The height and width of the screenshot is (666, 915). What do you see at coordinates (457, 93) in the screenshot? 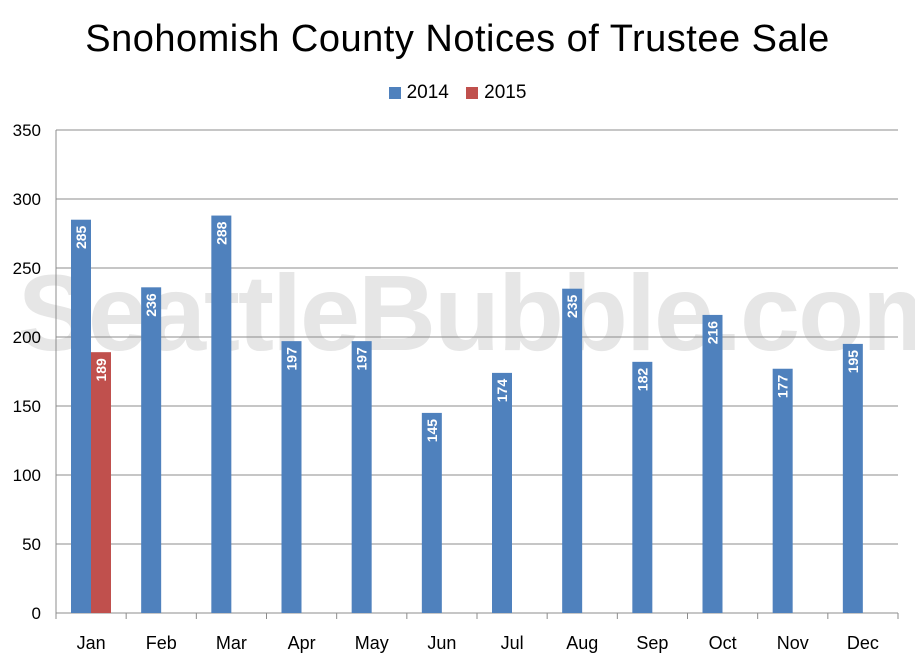
I see `legend: 2014 2015` at bounding box center [457, 93].